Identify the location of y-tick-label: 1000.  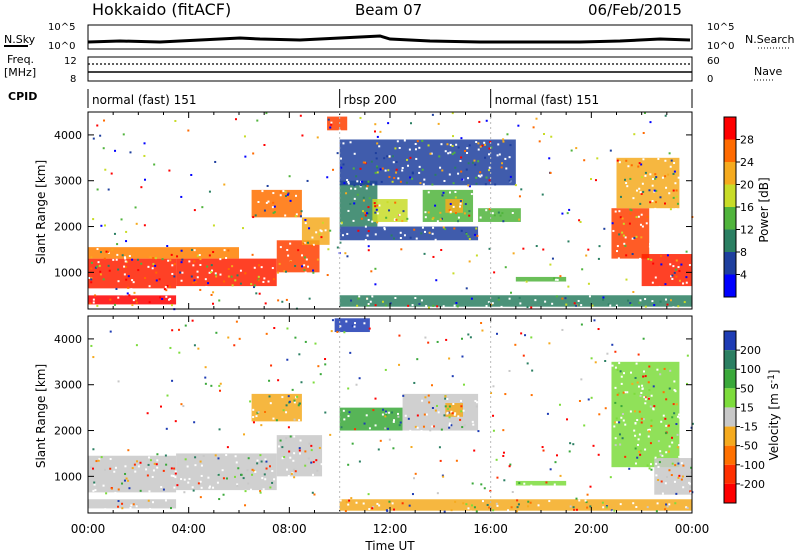
(68, 476).